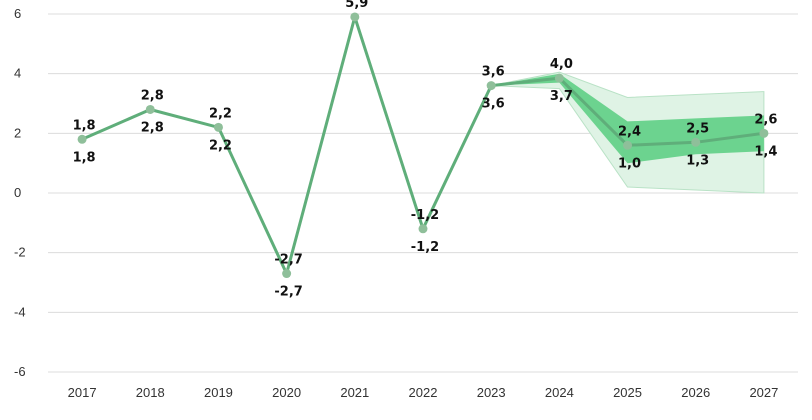  What do you see at coordinates (561, 64) in the screenshot?
I see `data-label-above: 4,0` at bounding box center [561, 64].